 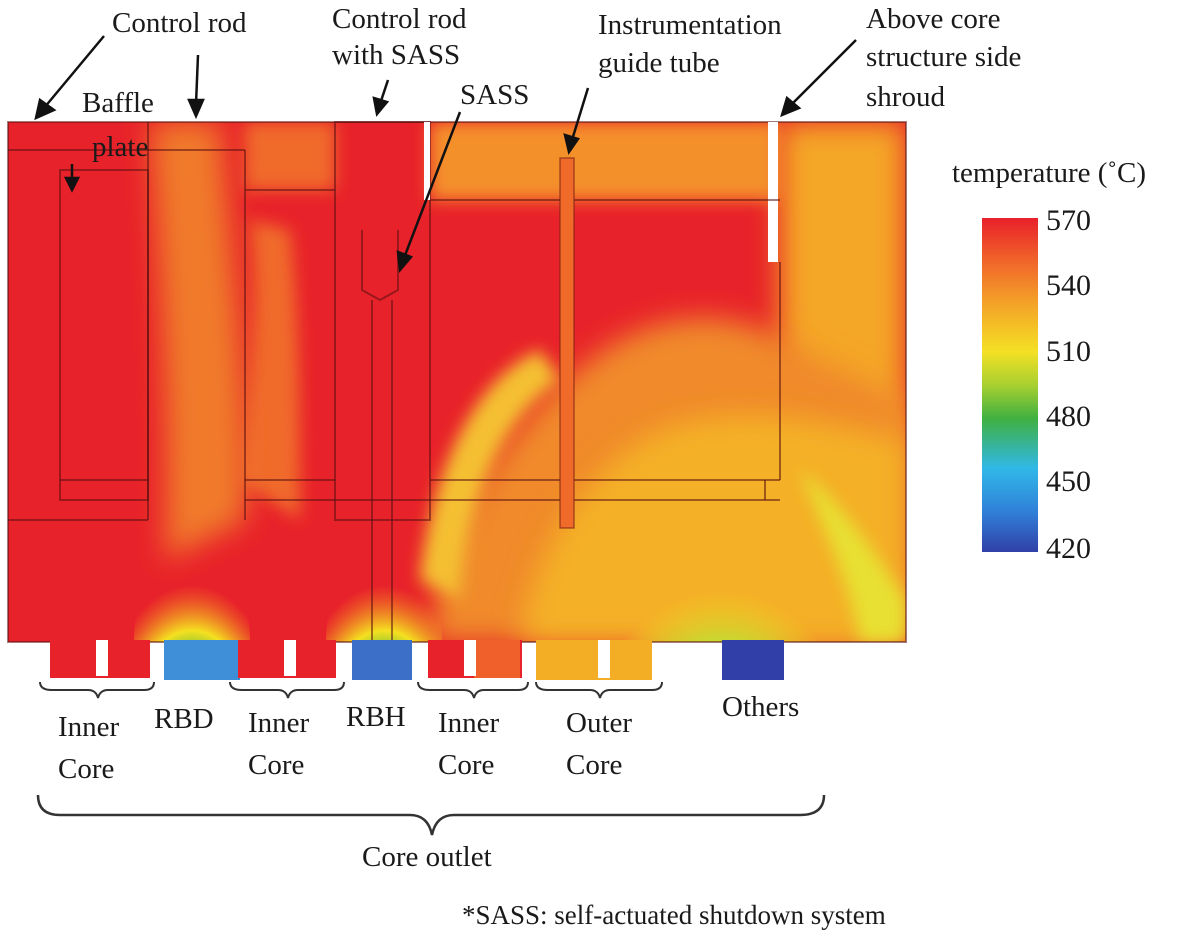 What do you see at coordinates (74, 72) in the screenshot?
I see `arrow-control-rod-left` at bounding box center [74, 72].